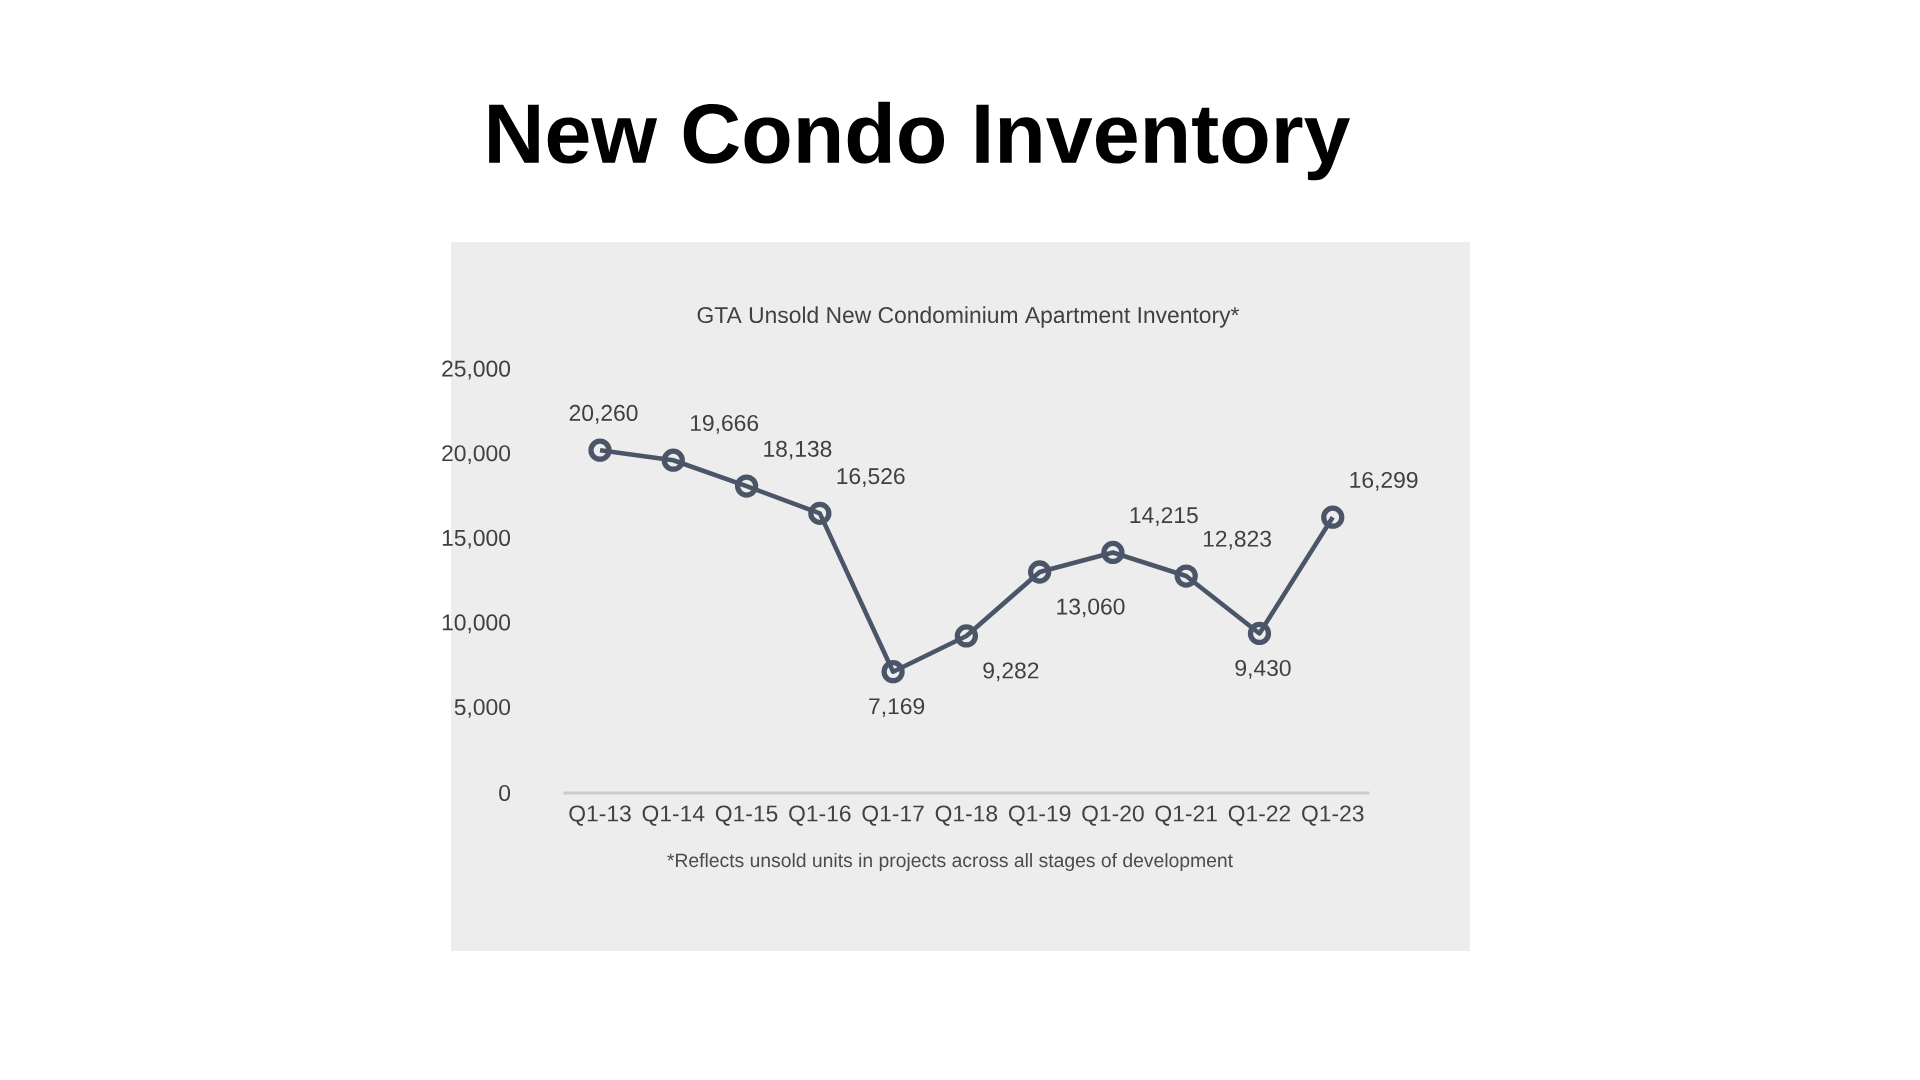 The width and height of the screenshot is (1920, 1080). I want to click on chart-title: New Condo Inventory, so click(920, 141).